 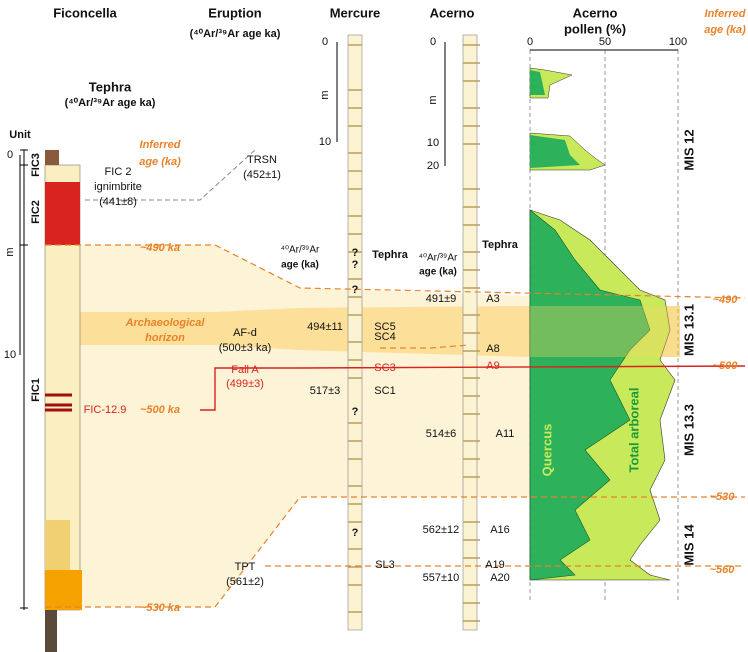 What do you see at coordinates (688, 545) in the screenshot?
I see `label: MIS 14` at bounding box center [688, 545].